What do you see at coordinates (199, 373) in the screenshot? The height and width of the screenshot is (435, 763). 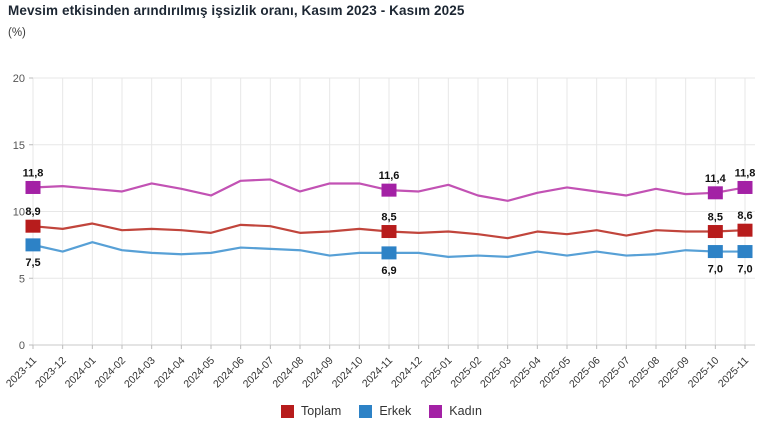 I see `x-tick-label: 2024-05` at bounding box center [199, 373].